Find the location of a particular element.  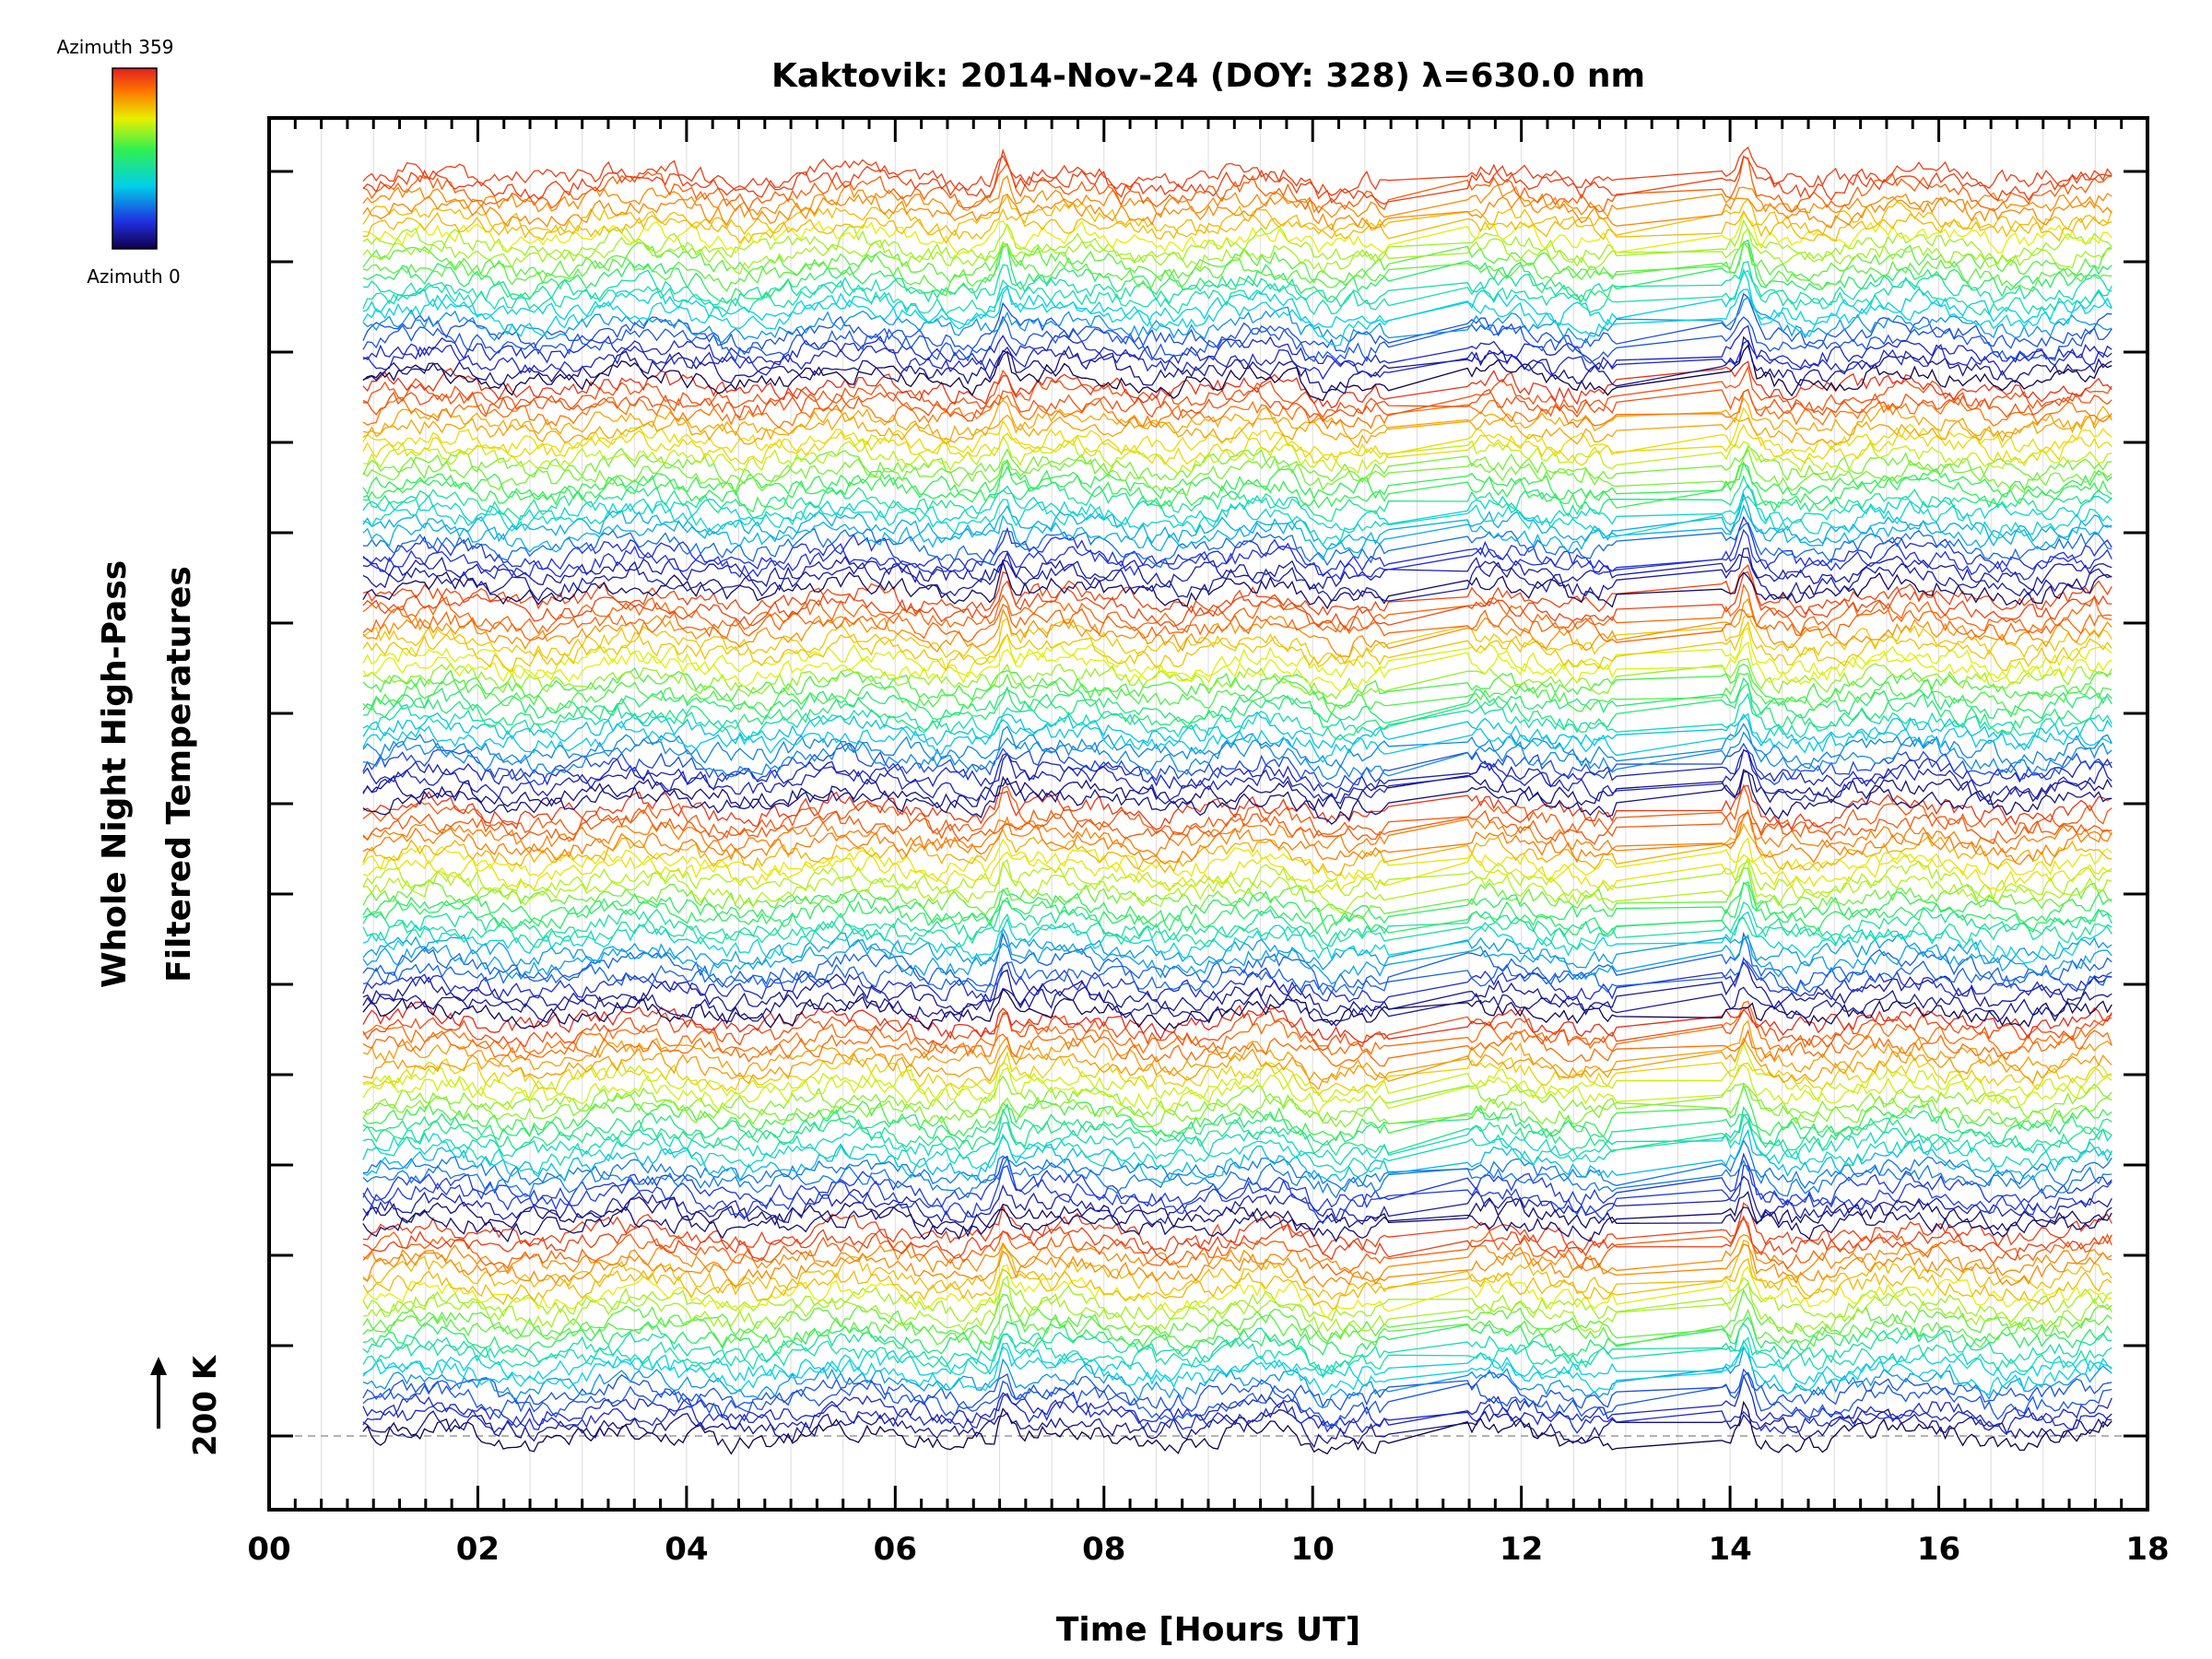

scale-arrow-head is located at coordinates (158, 1366).